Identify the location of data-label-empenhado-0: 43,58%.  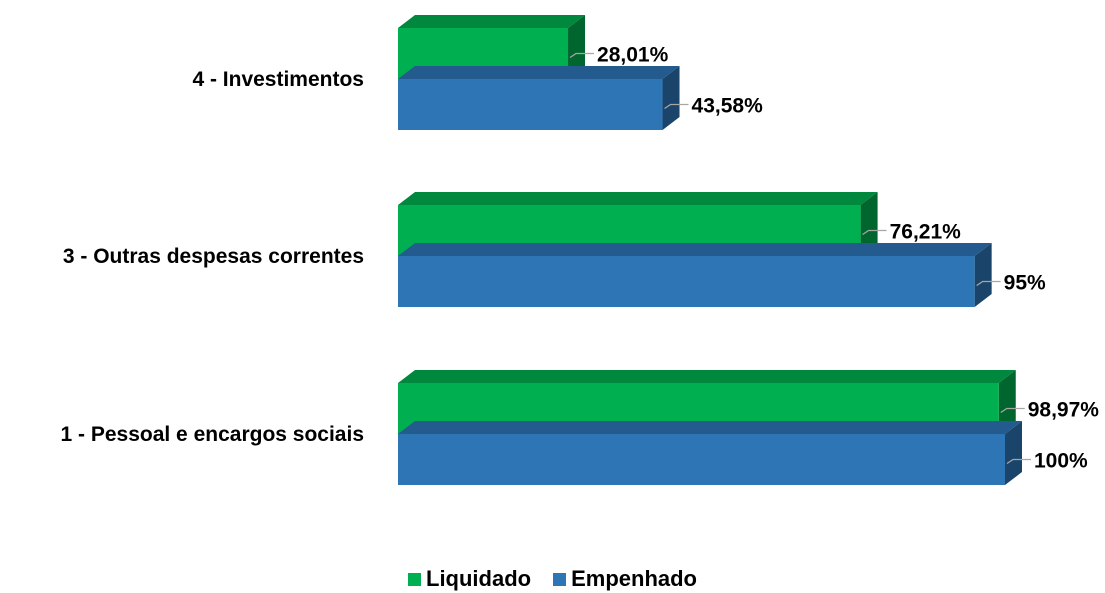
(728, 106).